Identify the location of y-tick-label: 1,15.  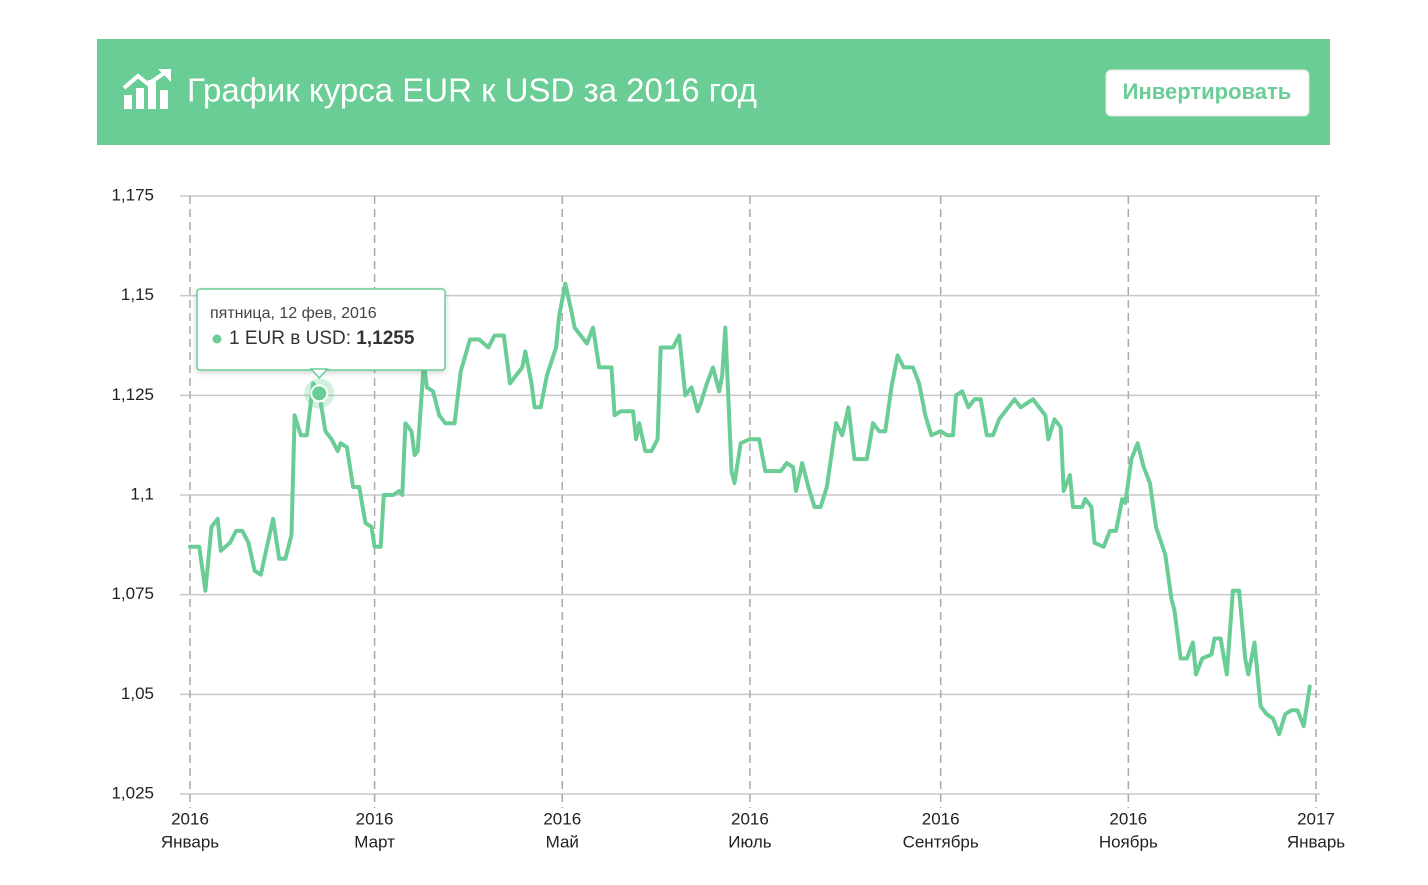
(137, 294).